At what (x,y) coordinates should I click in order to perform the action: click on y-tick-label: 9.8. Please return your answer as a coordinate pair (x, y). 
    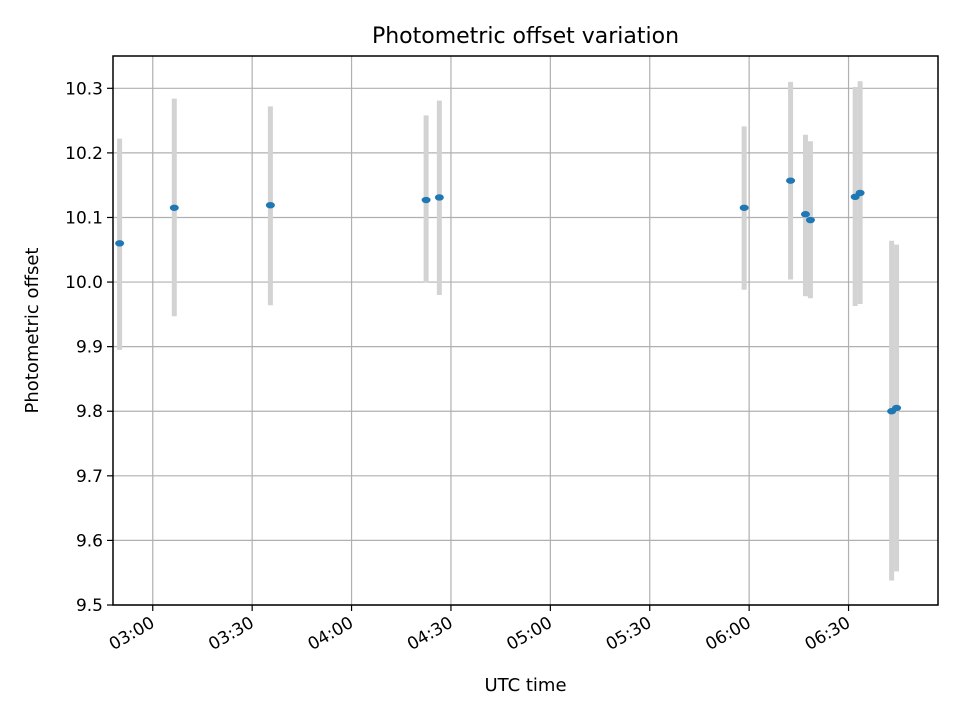
    Looking at the image, I should click on (89, 412).